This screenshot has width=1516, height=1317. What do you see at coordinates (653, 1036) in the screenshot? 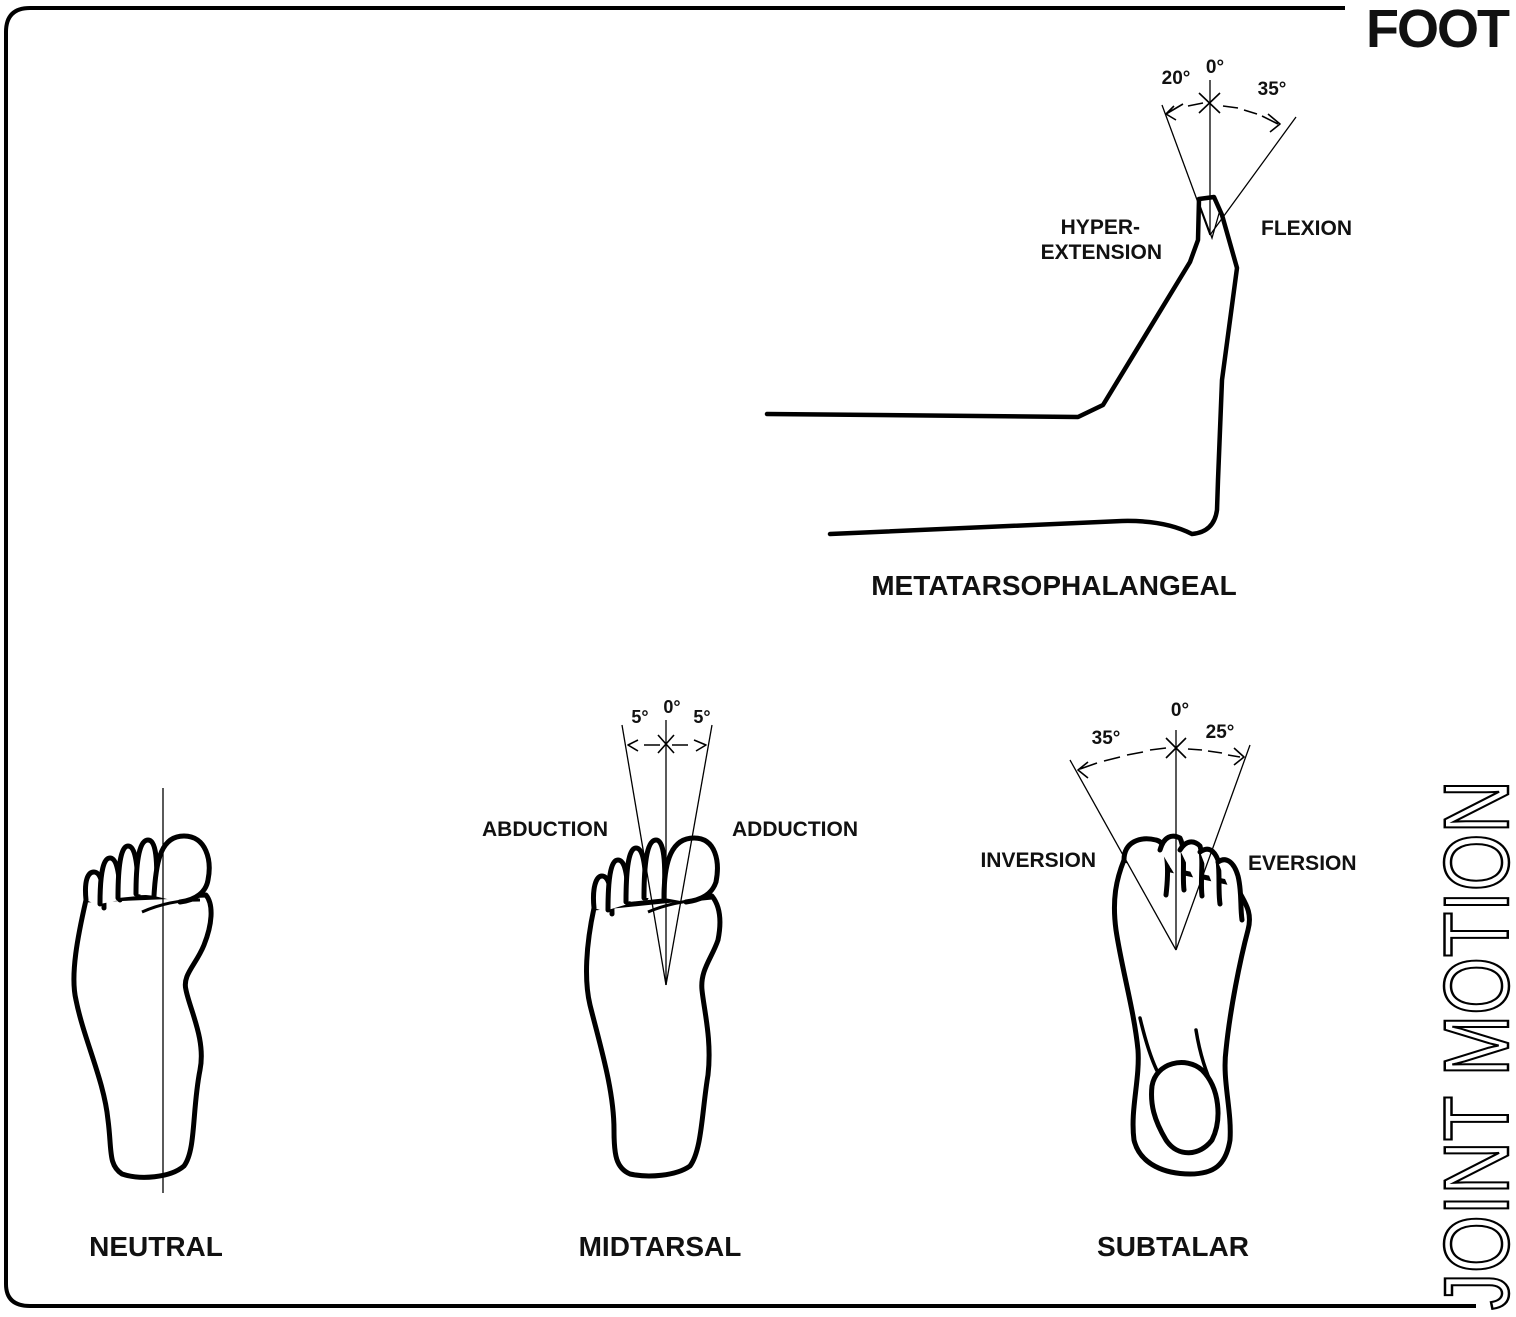
I see `midtarsal-foot-outline` at bounding box center [653, 1036].